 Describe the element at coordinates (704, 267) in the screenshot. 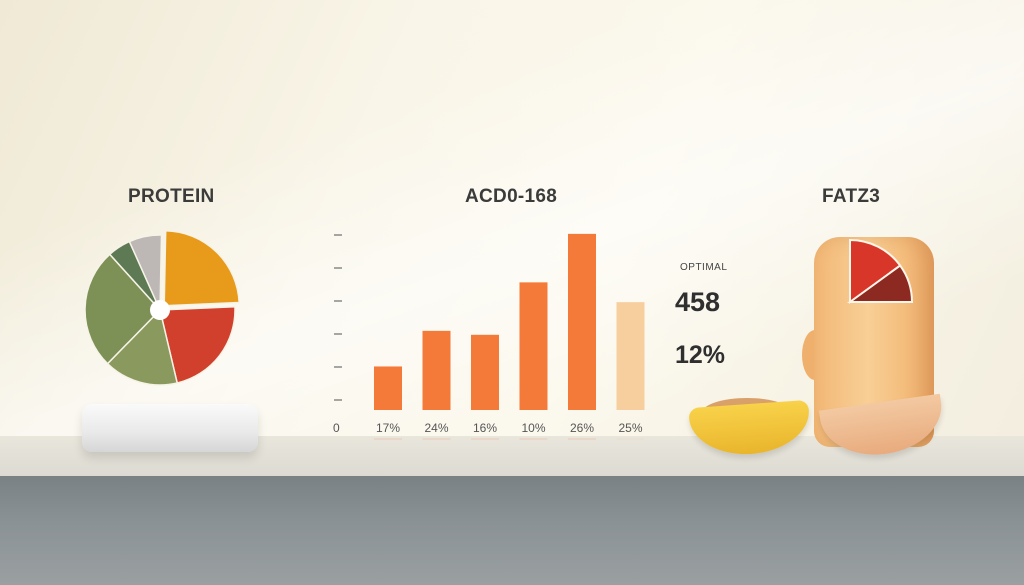

I see `optimal-label: OPTIMAL` at that location.